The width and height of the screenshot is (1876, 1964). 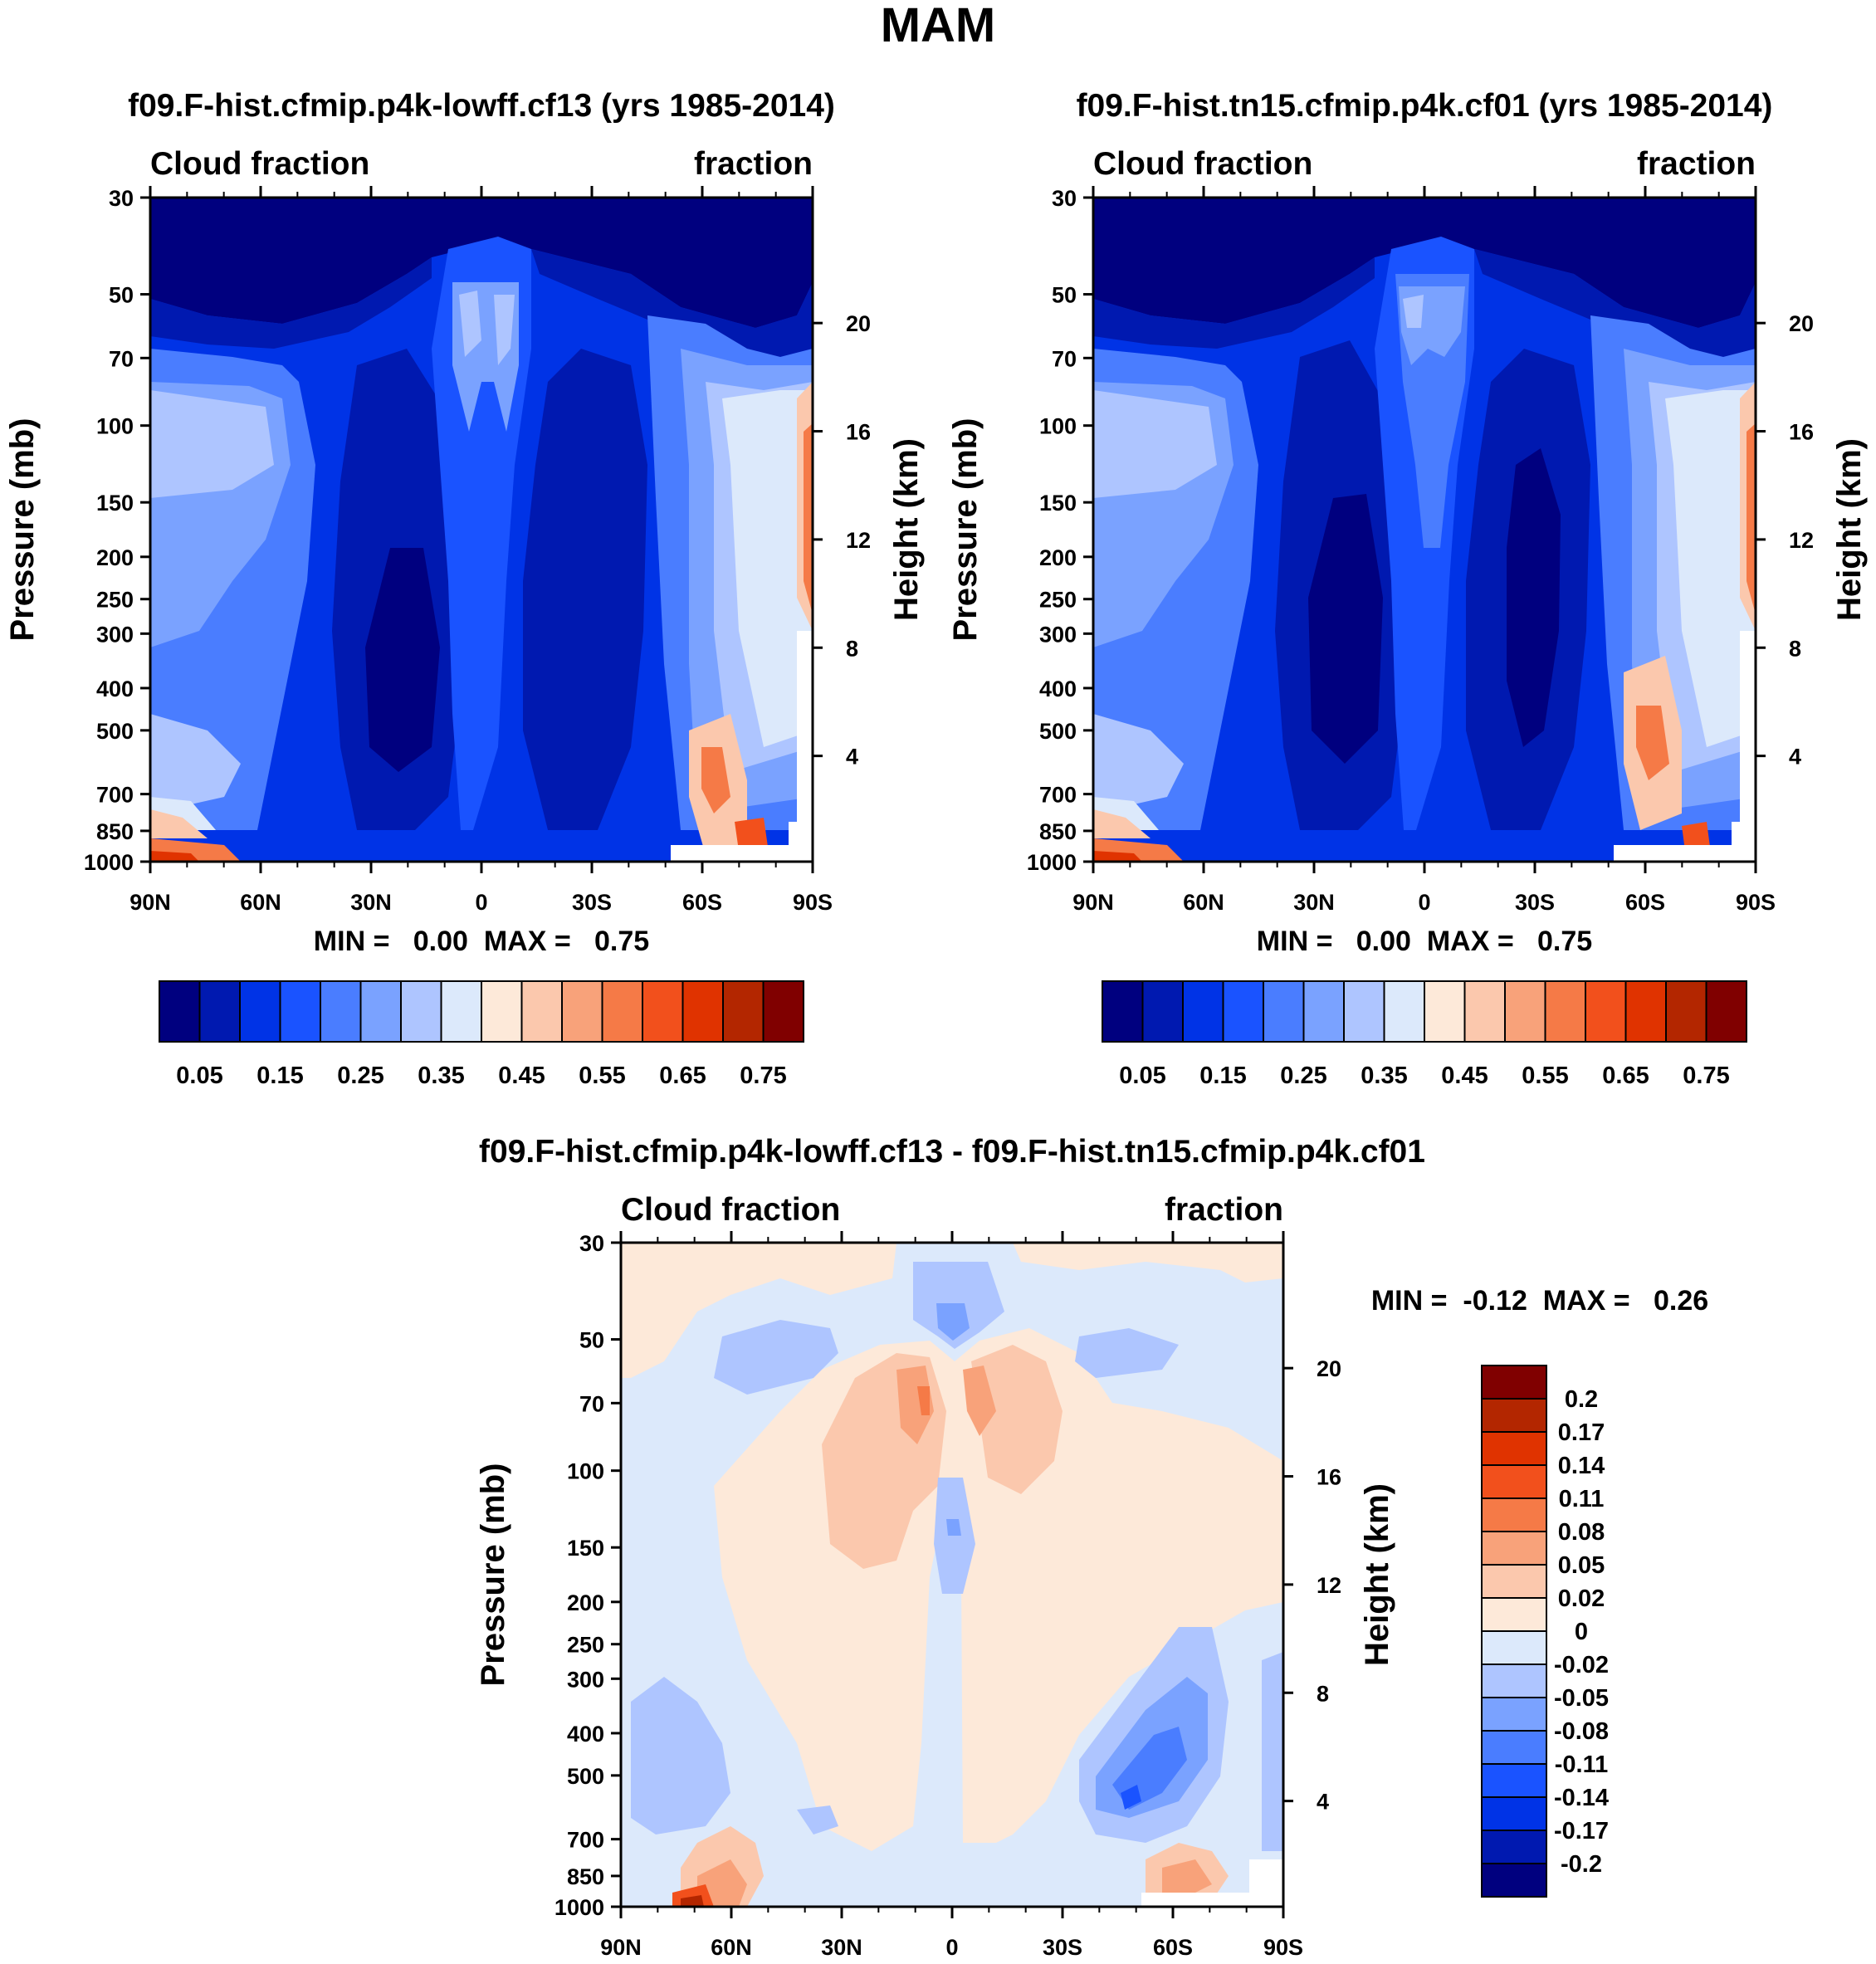 What do you see at coordinates (1064, 198) in the screenshot?
I see `y-tick-label: 30` at bounding box center [1064, 198].